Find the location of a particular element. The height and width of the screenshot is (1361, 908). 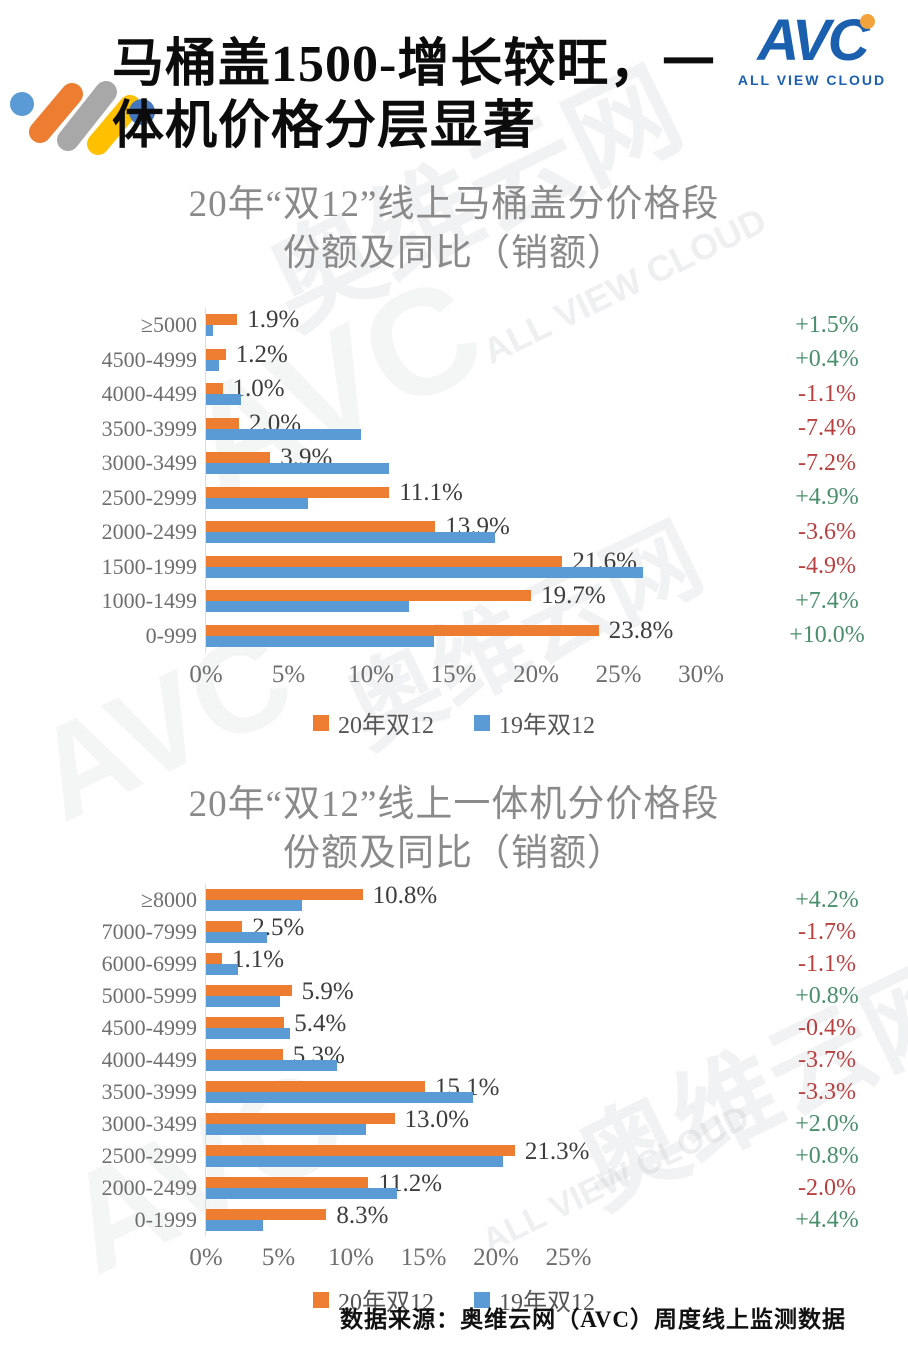

chart-row: 4500-4999 5.4% -0.4% is located at coordinates (454, 1027).